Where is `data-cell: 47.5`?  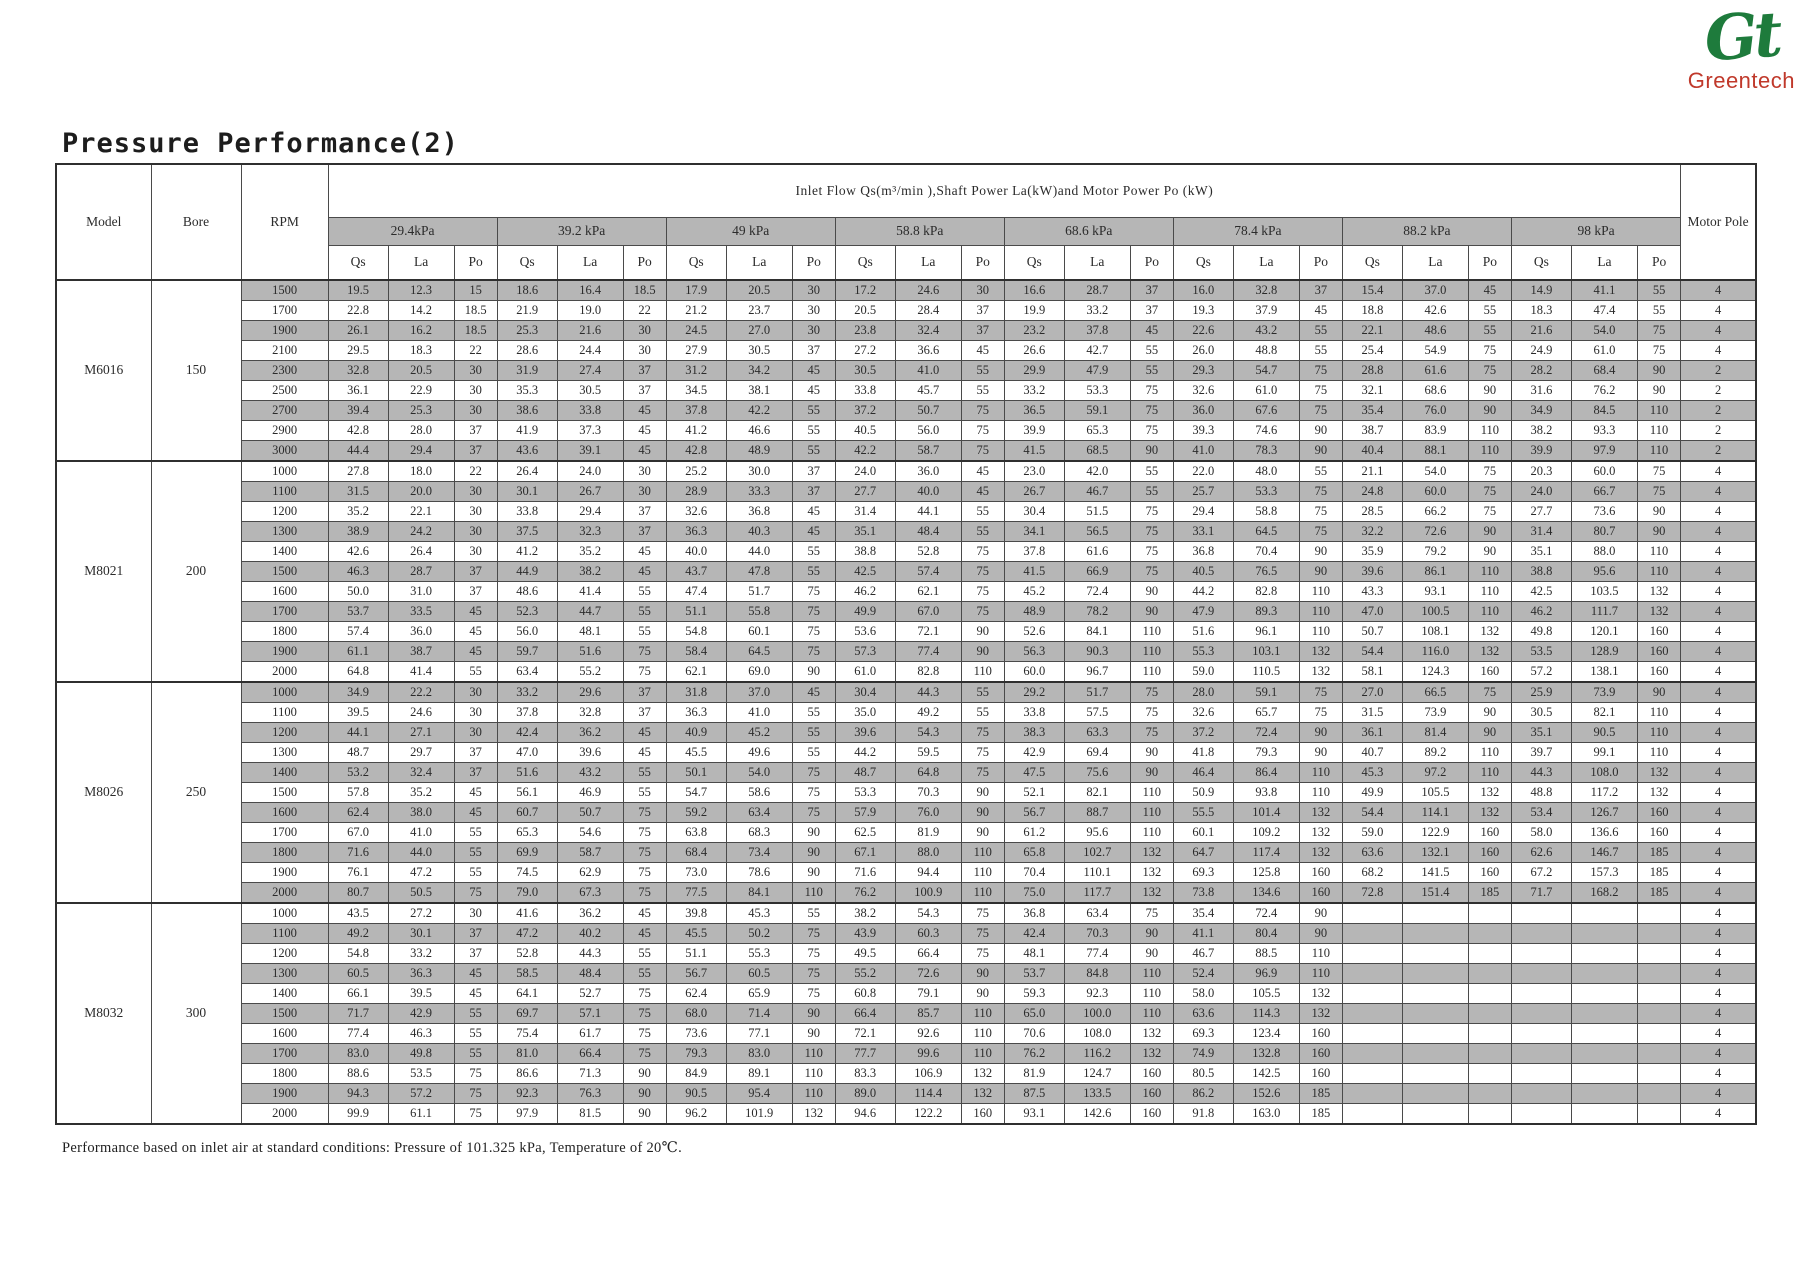 data-cell: 47.5 is located at coordinates (1034, 772).